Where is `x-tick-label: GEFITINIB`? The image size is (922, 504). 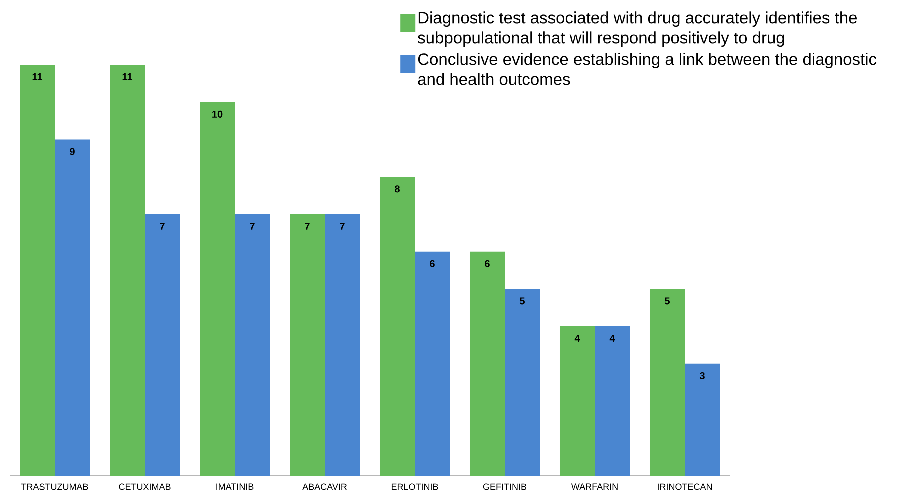
x-tick-label: GEFITINIB is located at coordinates (505, 487).